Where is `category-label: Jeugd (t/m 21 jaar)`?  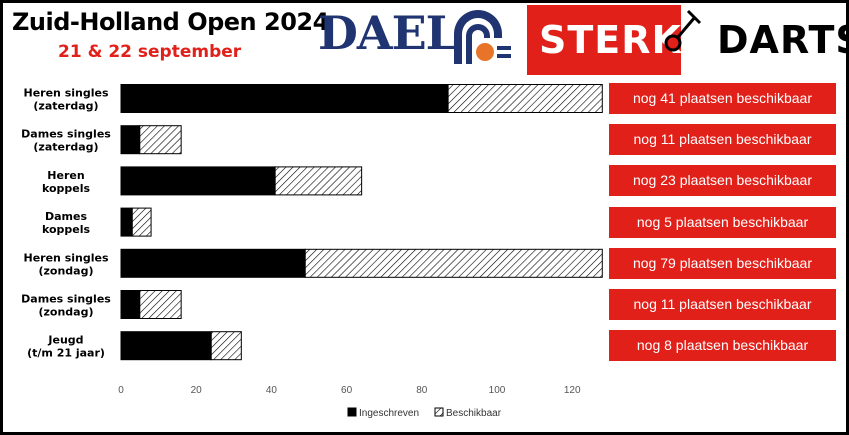
category-label: Jeugd (t/m 21 jaar) is located at coordinates (66, 347).